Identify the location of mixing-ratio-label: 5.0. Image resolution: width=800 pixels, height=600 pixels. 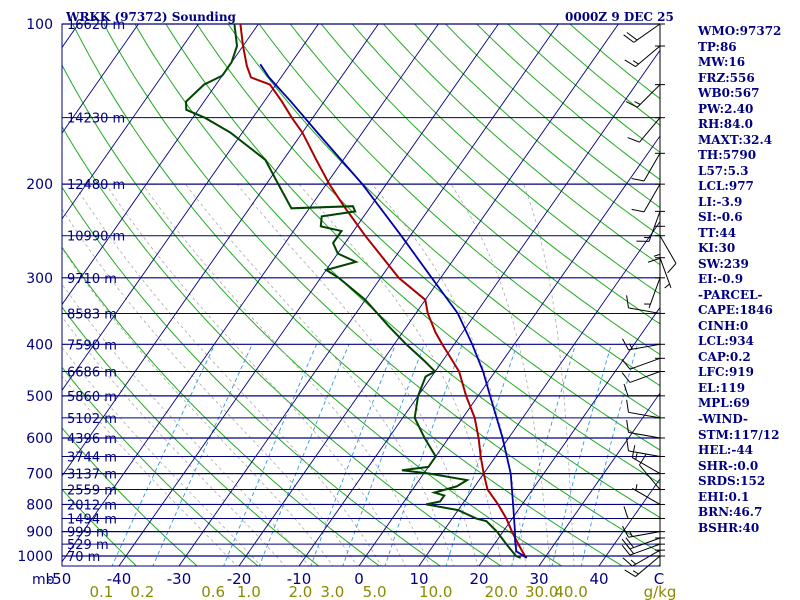
(375, 591).